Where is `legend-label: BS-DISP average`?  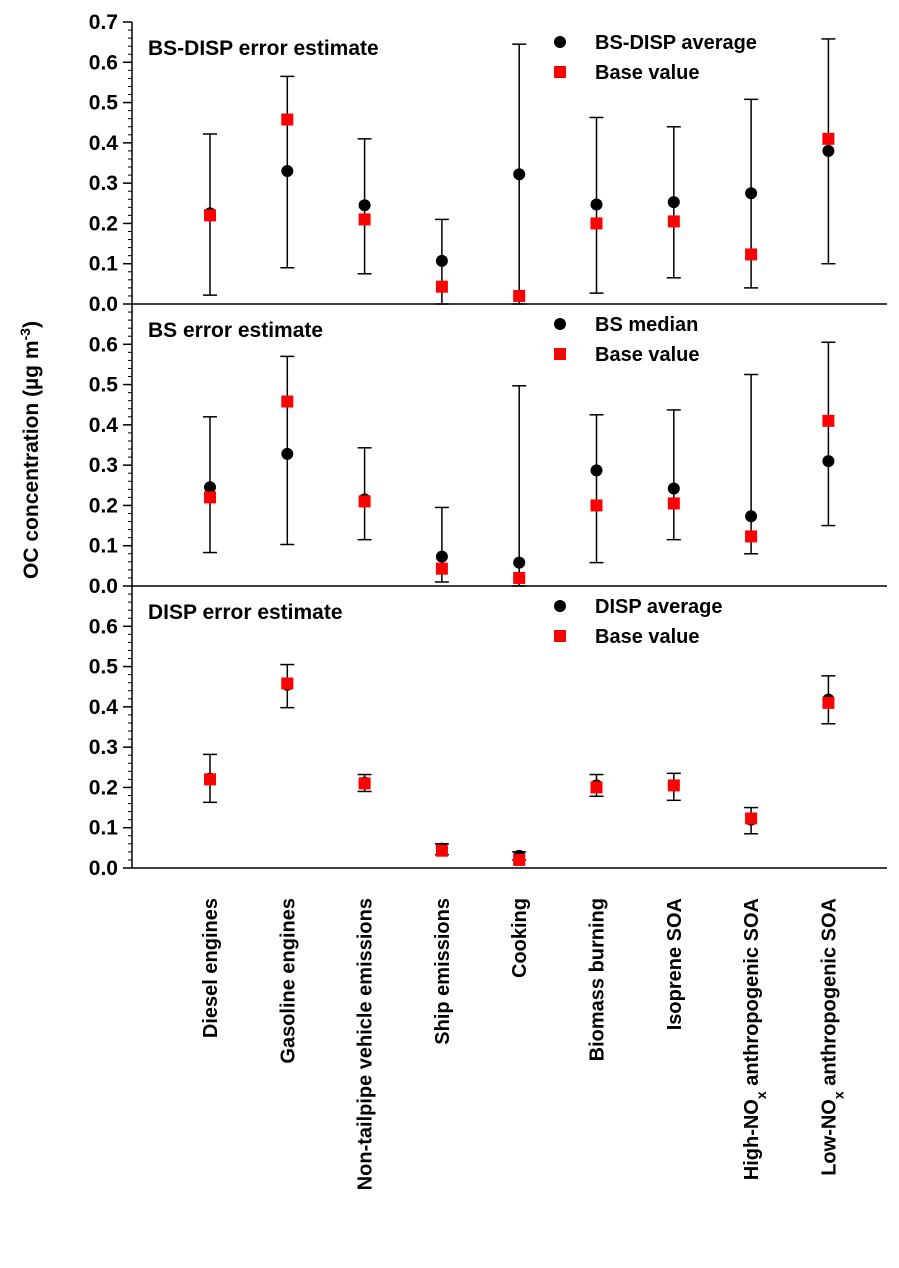 legend-label: BS-DISP average is located at coordinates (676, 43).